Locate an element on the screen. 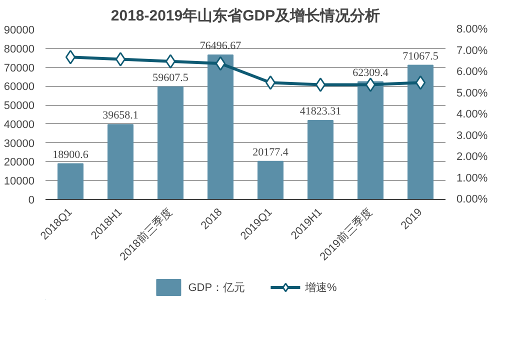  y2-tick-label: 2.00% is located at coordinates (472, 157).